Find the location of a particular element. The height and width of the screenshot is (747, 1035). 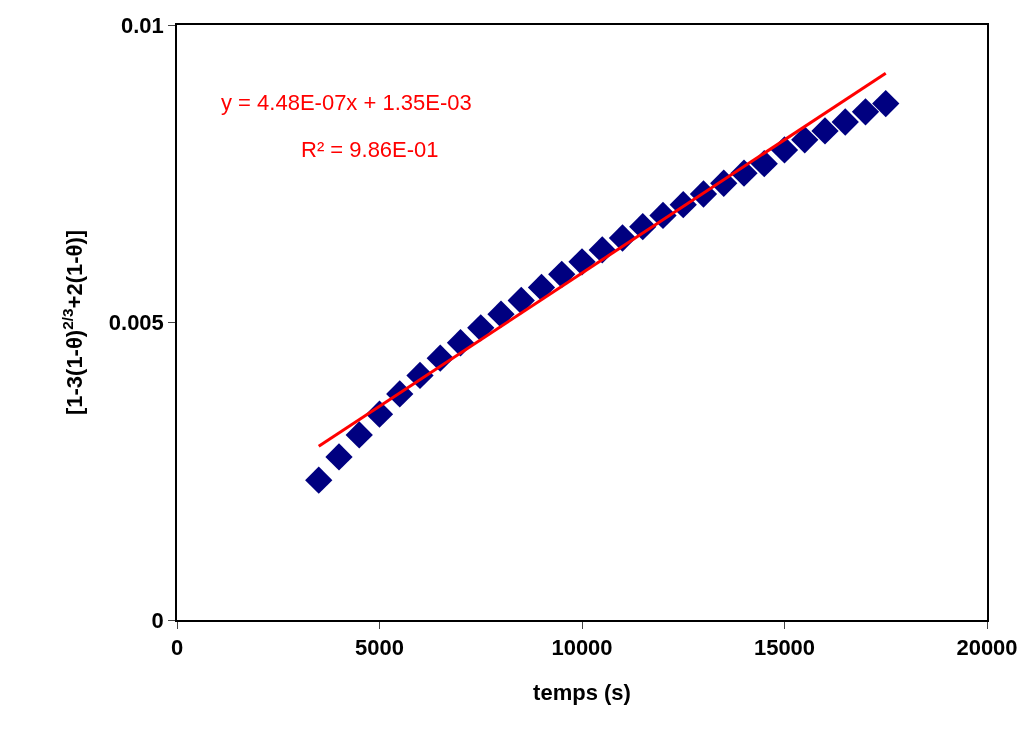

x-tick-label: 15000 is located at coordinates (784, 648).